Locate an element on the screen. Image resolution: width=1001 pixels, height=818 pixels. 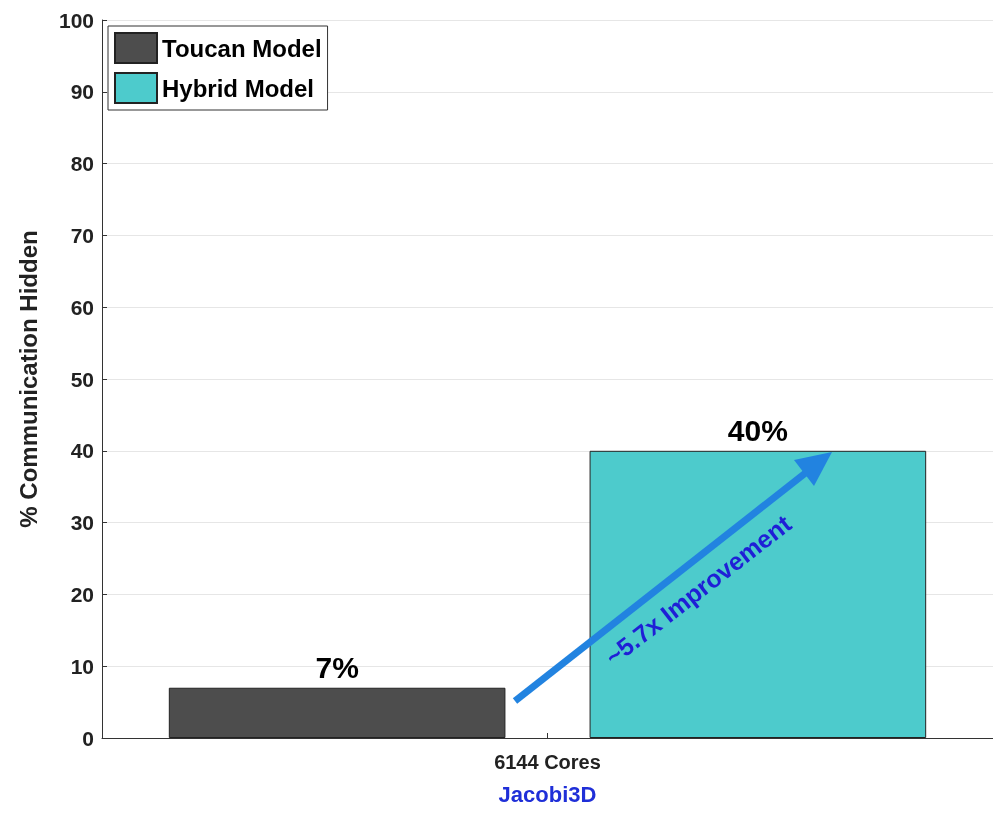
legend-label: Hybrid Model is located at coordinates (238, 88).